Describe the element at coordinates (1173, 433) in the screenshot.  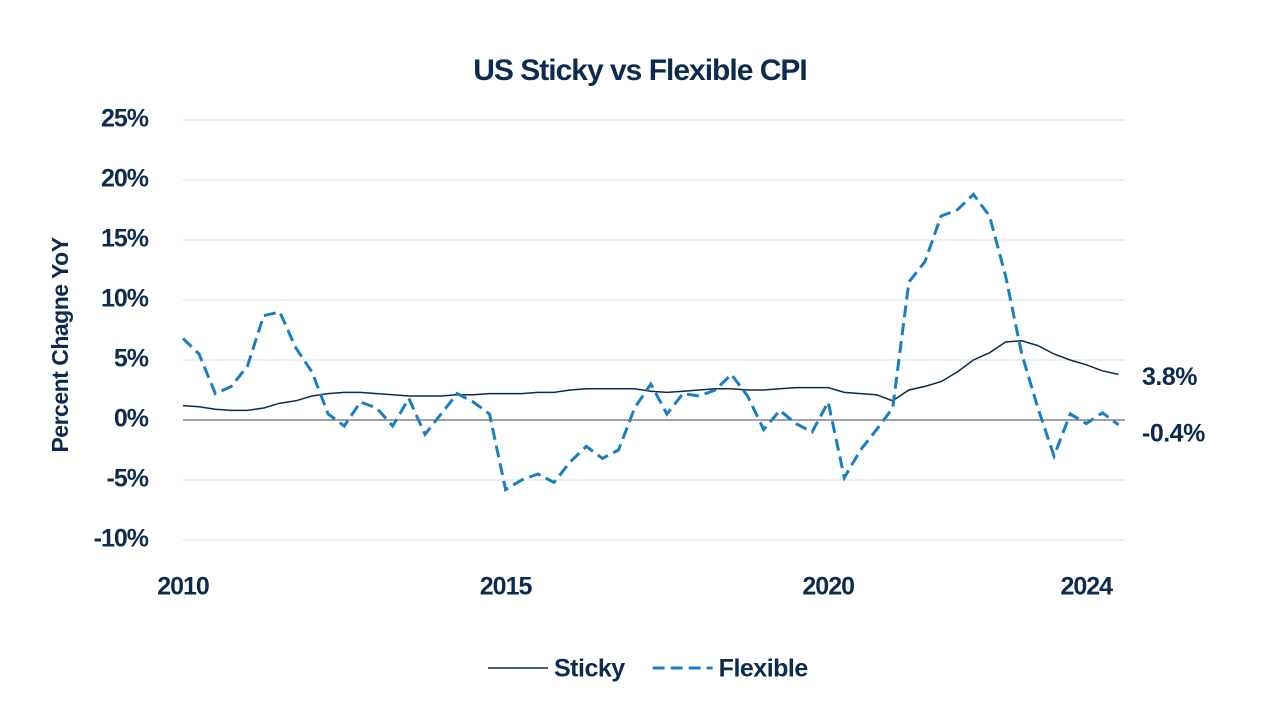
I see `end-label: -0.4%` at that location.